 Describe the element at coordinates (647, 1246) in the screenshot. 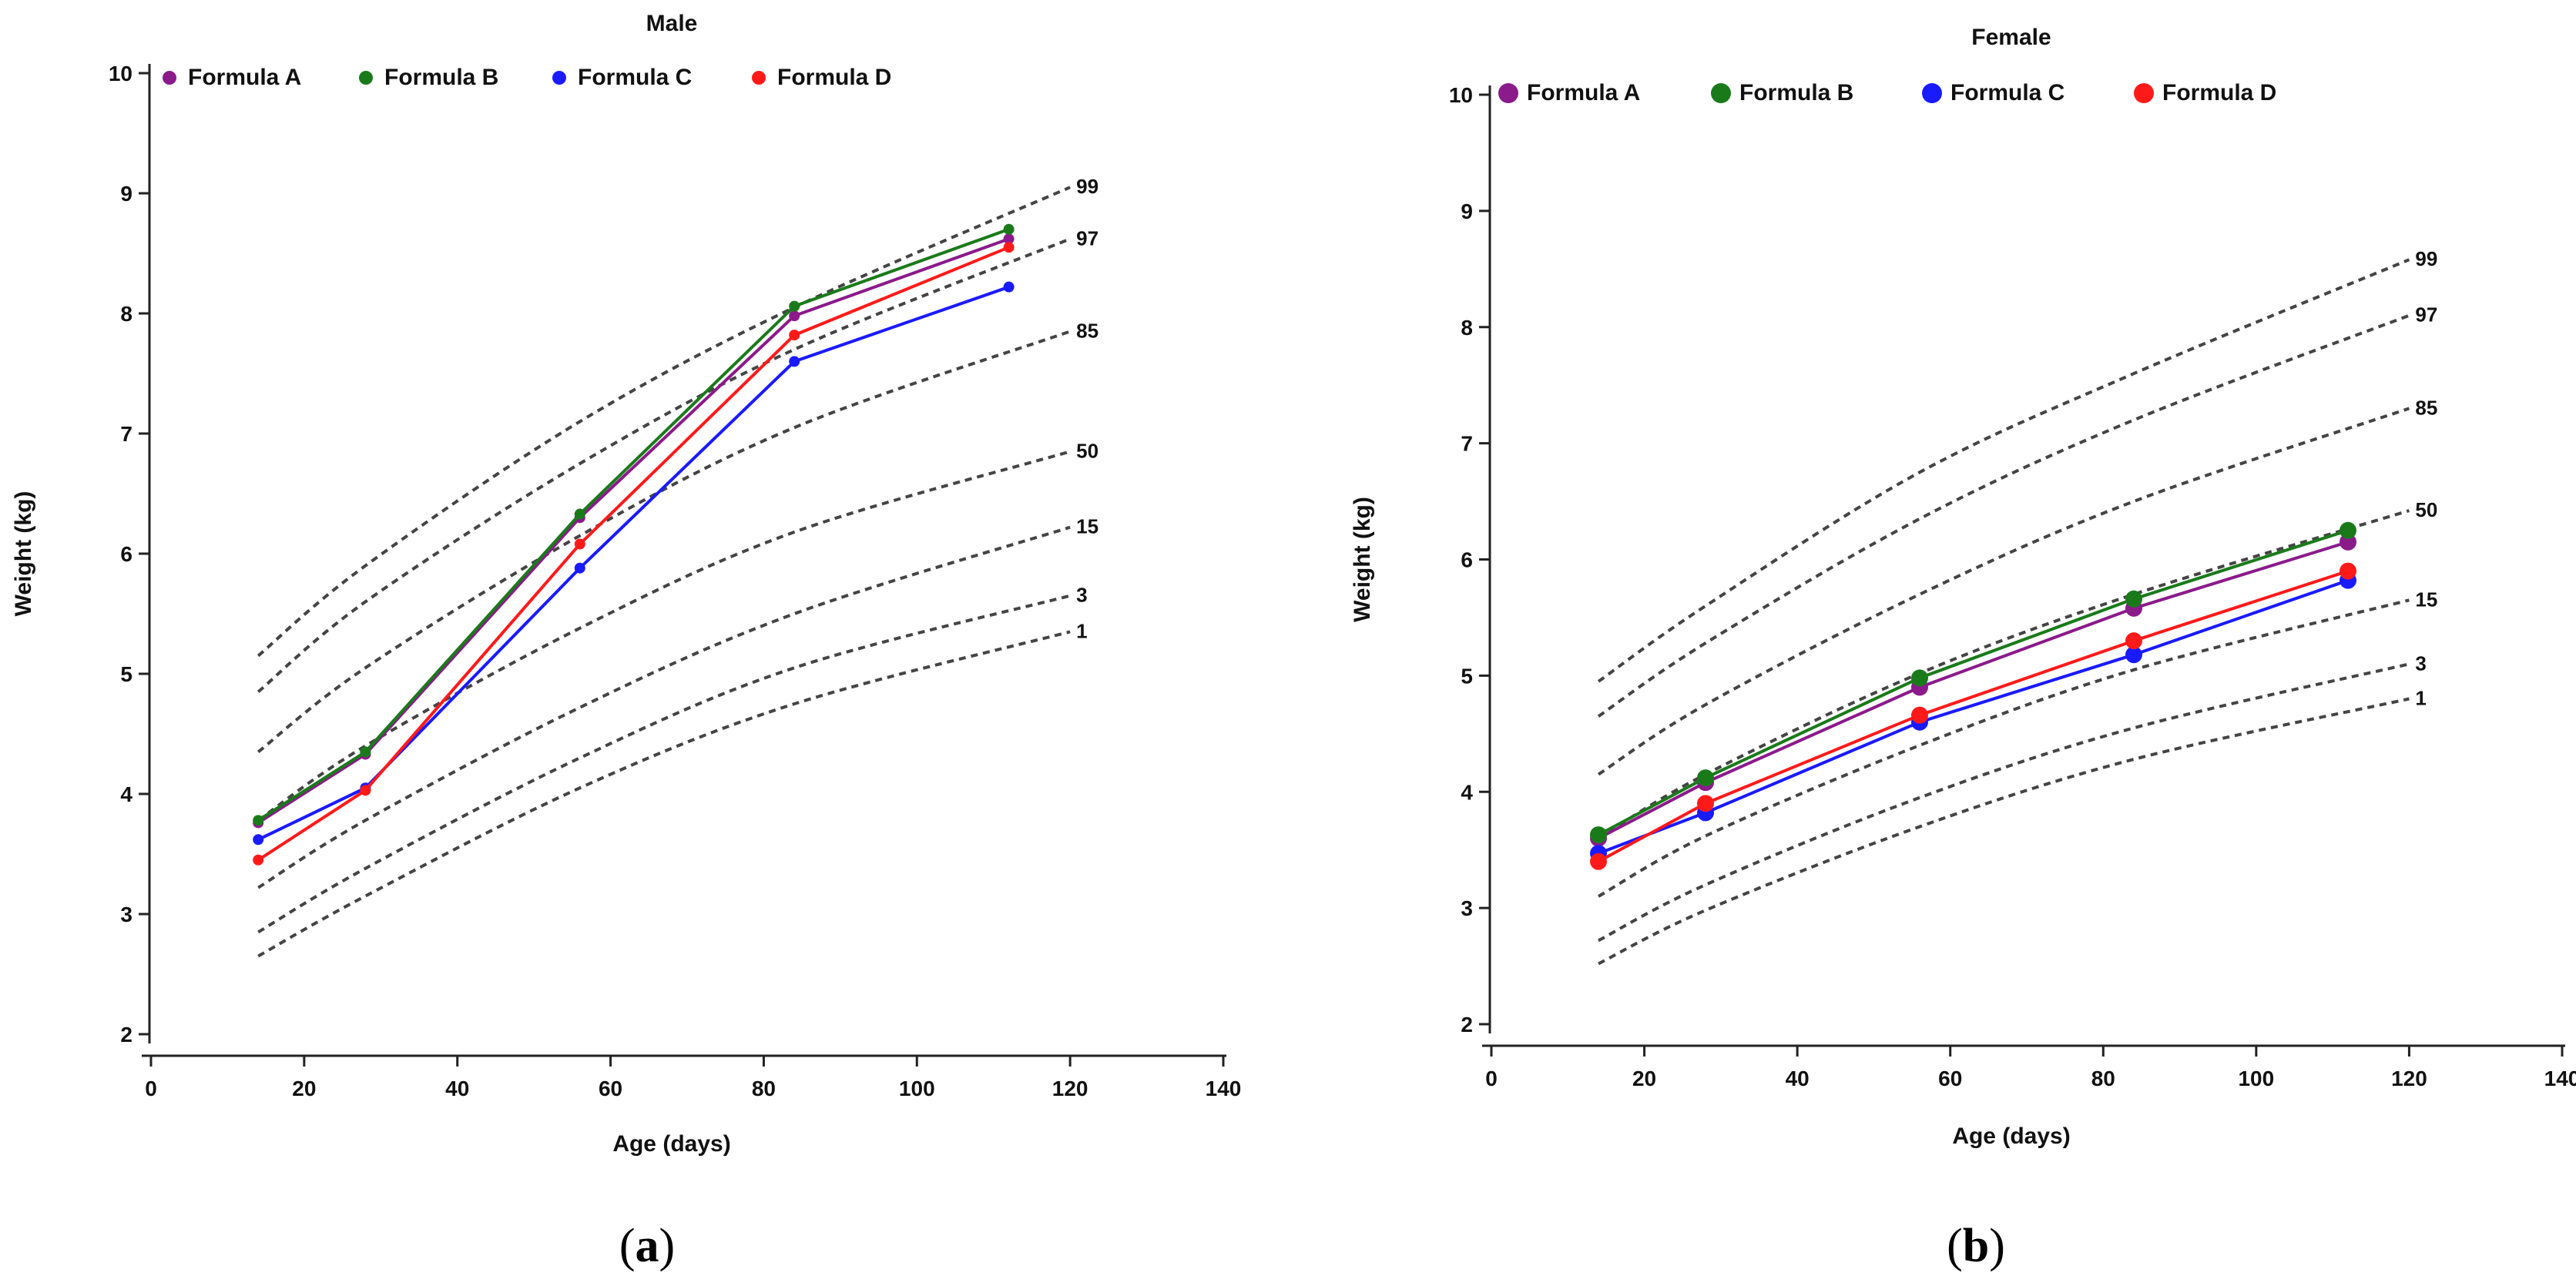

I see `panel-label: (a)` at that location.